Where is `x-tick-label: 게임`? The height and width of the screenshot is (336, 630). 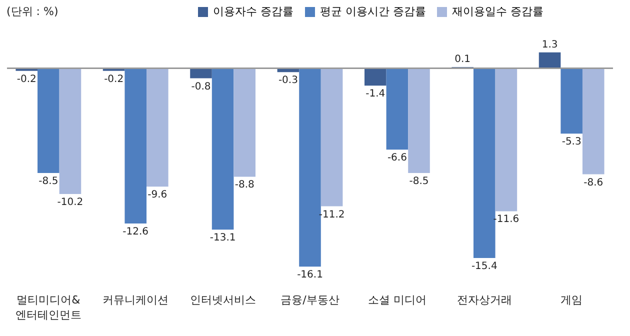
x-tick-label: 게임 is located at coordinates (571, 300).